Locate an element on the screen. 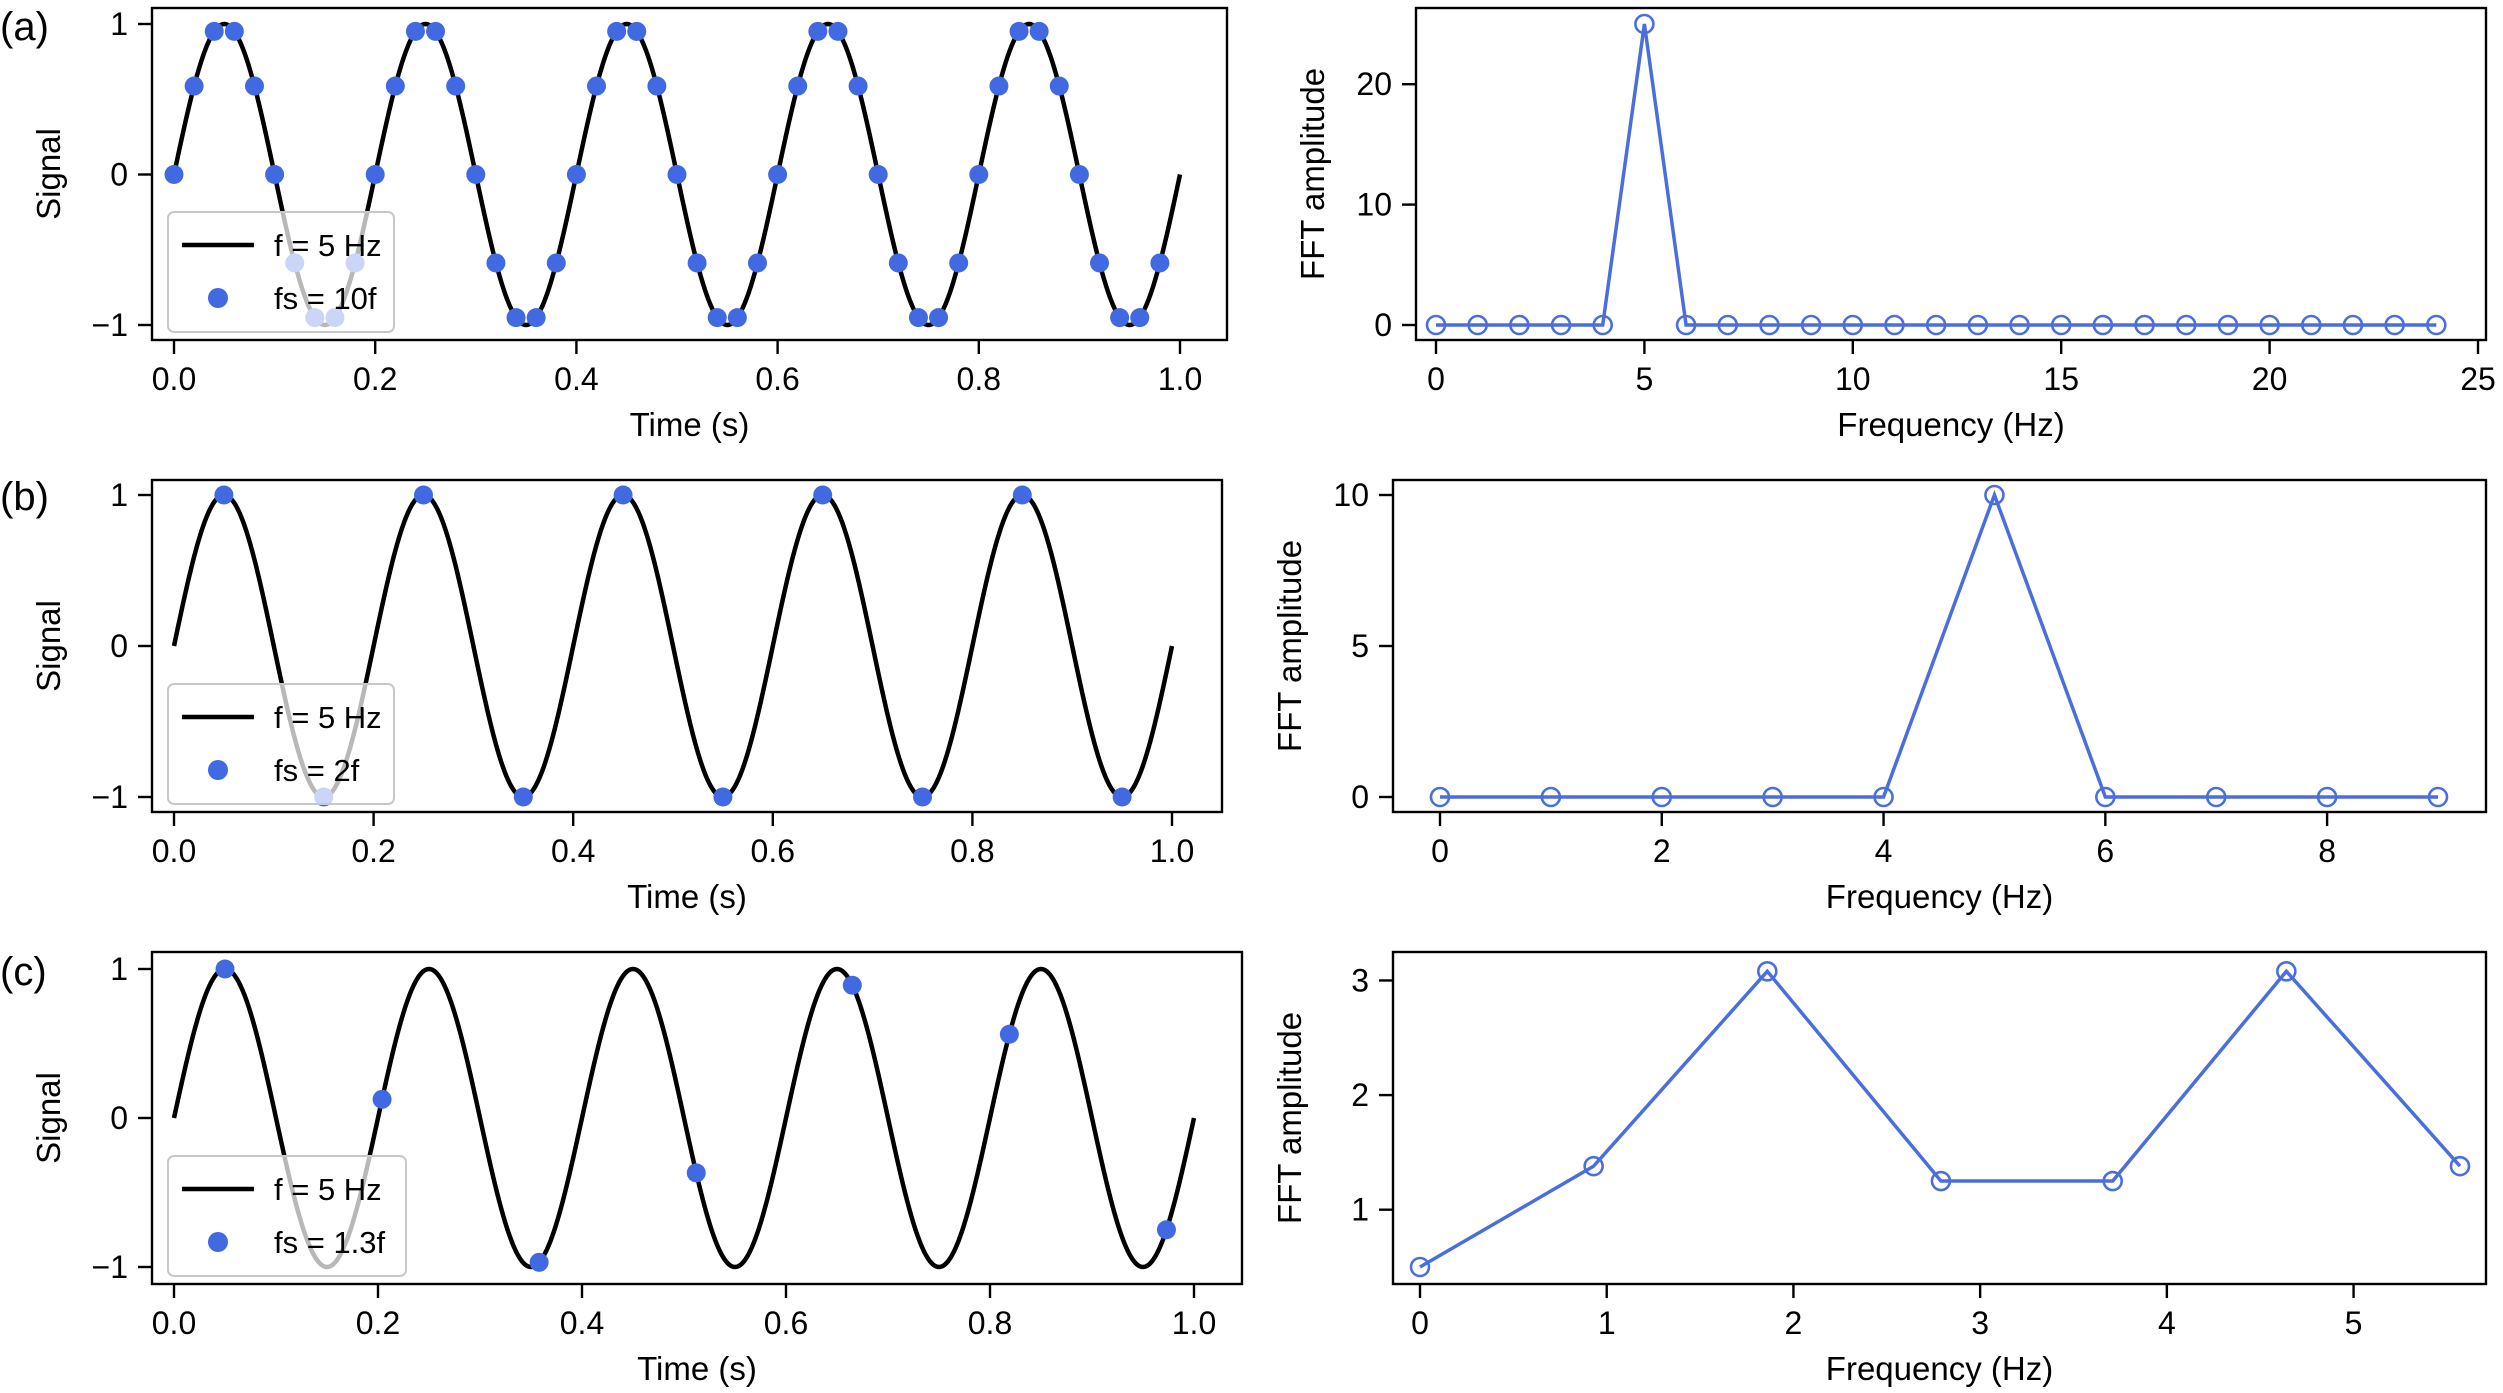  x-tick-label: 1 is located at coordinates (1607, 1323).